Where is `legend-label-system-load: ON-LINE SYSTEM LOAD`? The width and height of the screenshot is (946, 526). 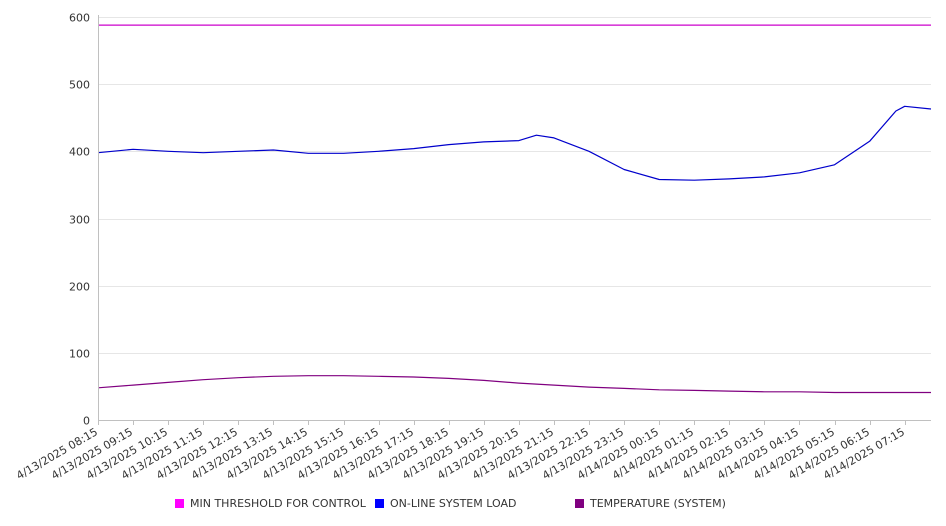
legend-label-system-load: ON-LINE SYSTEM LOAD is located at coordinates (453, 503).